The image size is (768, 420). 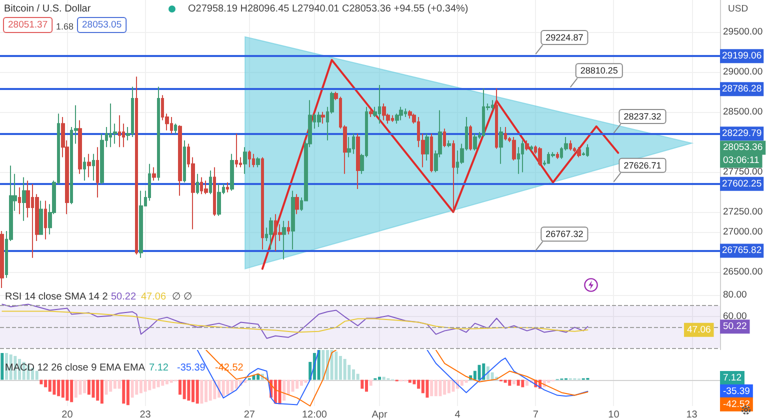 I want to click on ref-line-label: 29199.06, so click(x=742, y=56).